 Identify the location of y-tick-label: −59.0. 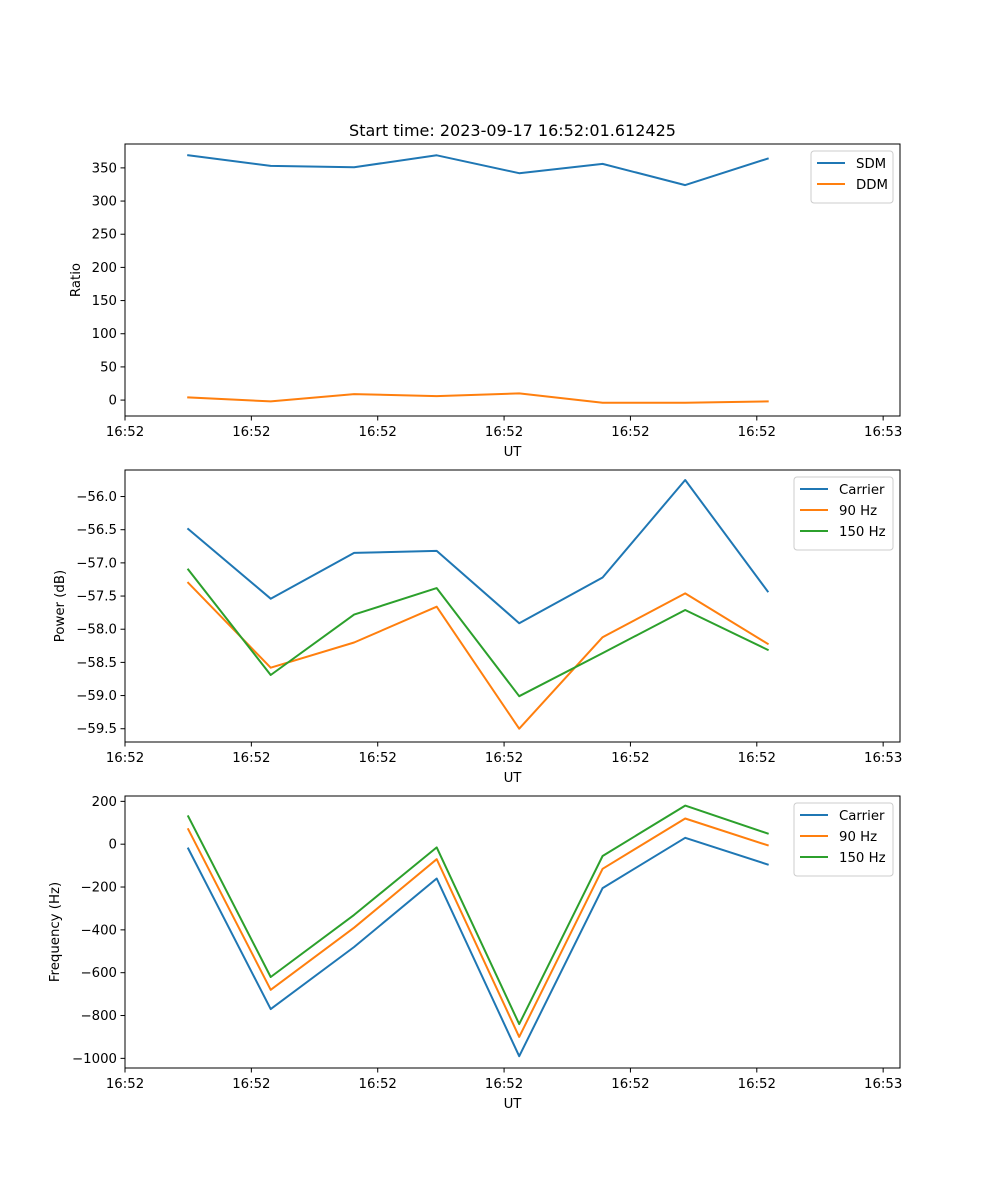
(96, 696).